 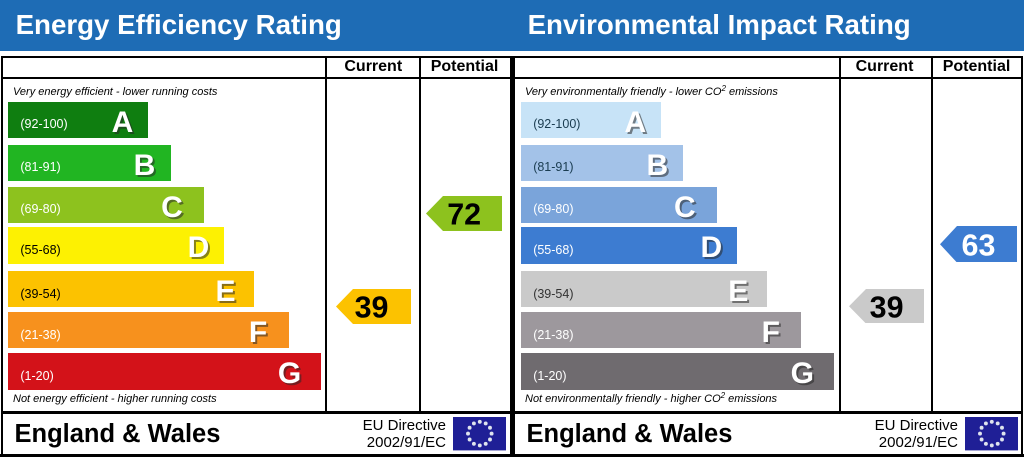 What do you see at coordinates (464, 214) in the screenshot?
I see `svg-text: 72` at bounding box center [464, 214].